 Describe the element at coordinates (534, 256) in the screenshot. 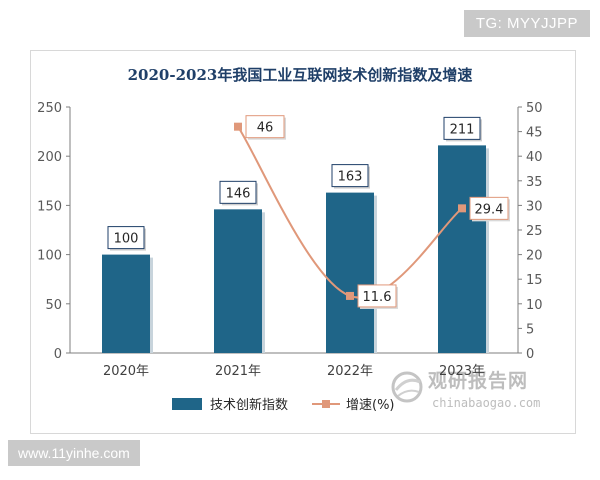

I see `y-right-tick-label: 20` at that location.